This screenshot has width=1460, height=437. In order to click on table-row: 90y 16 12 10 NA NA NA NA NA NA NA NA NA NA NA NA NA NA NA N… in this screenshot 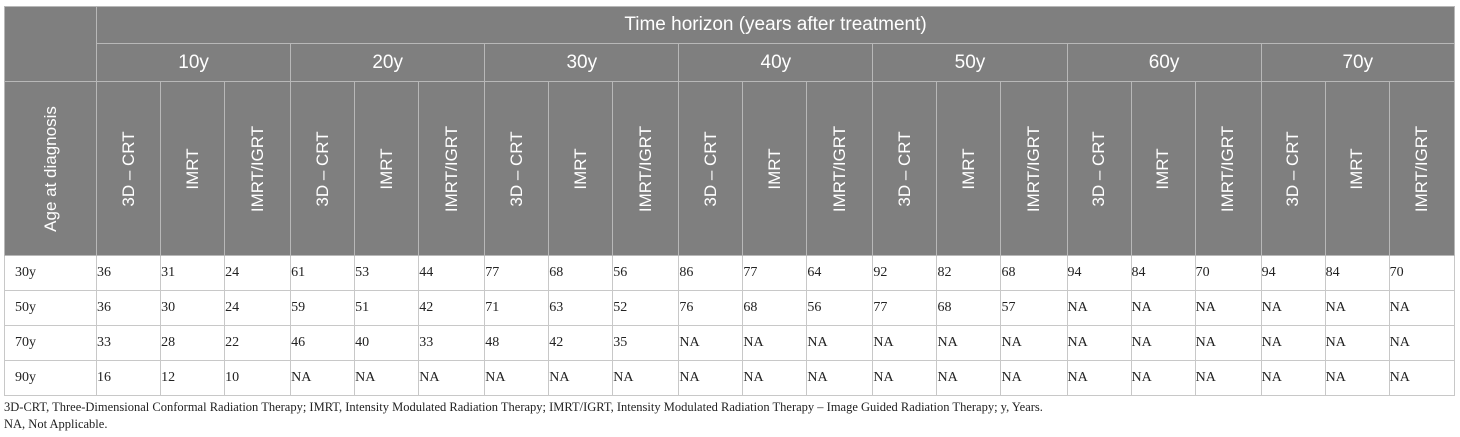, I will do `click(729, 378)`.